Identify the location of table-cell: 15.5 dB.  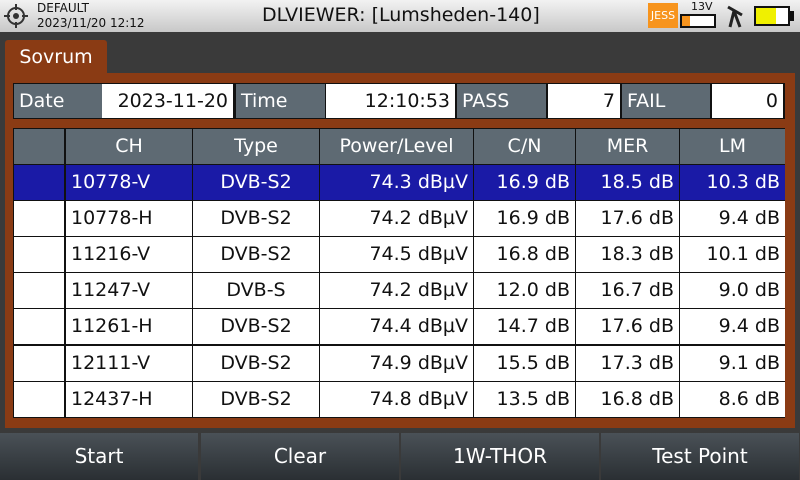
(524, 363).